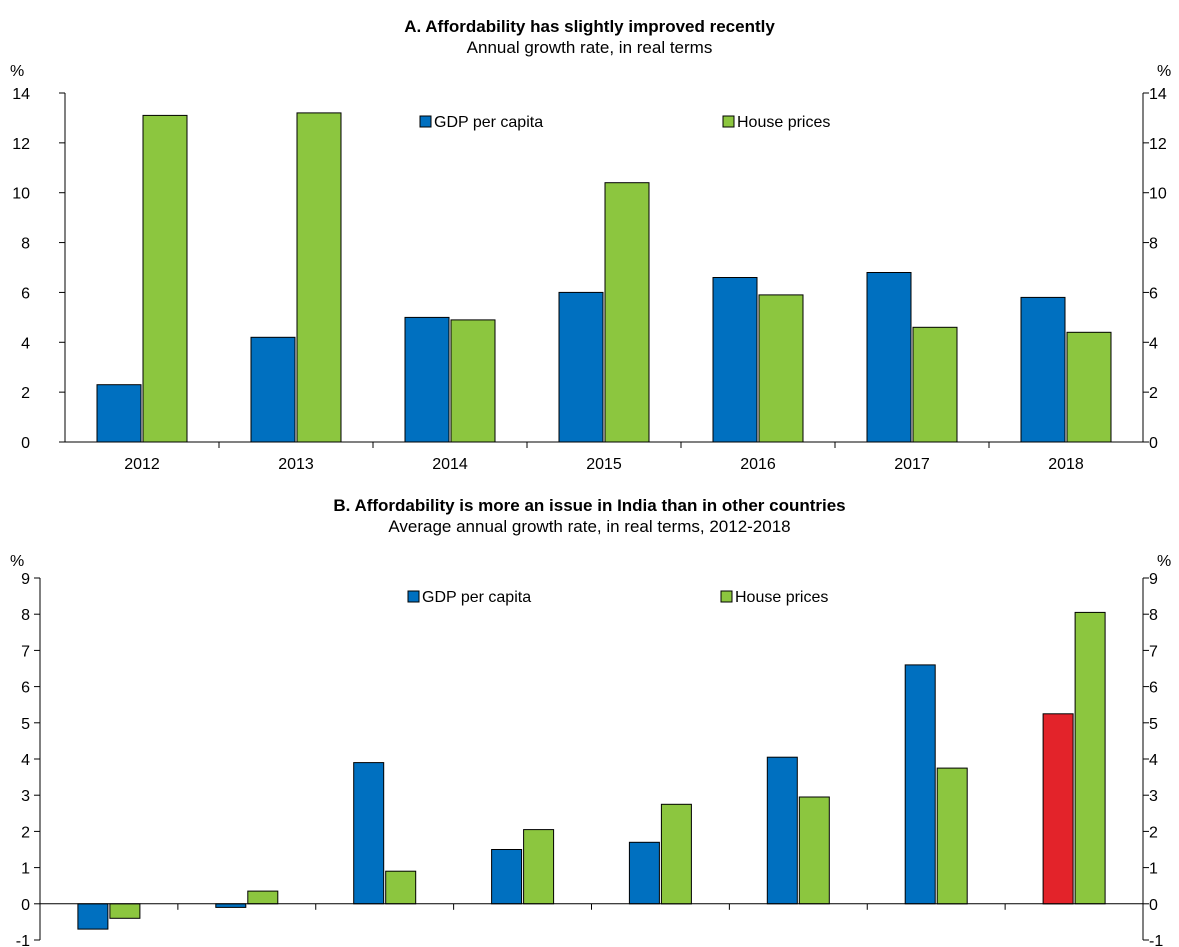 Image resolution: width=1179 pixels, height=947 pixels. What do you see at coordinates (273, 389) in the screenshot?
I see `chart-a-bar-gdp-per-capita-2013` at bounding box center [273, 389].